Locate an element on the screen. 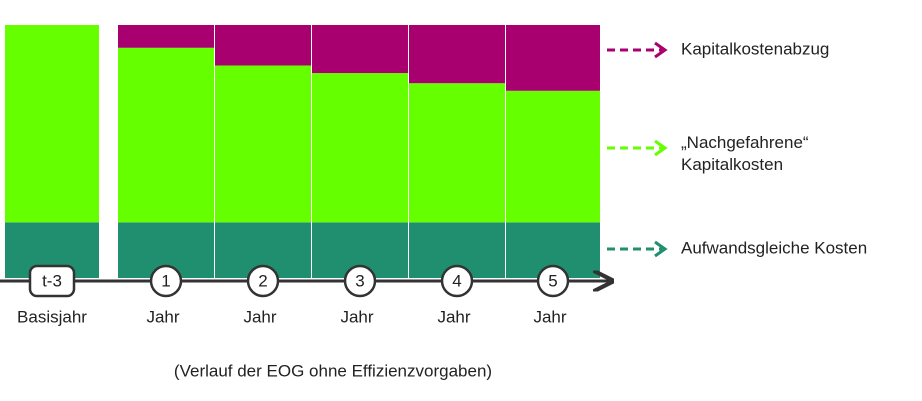 This screenshot has width=922, height=401. footnote: (Verlauf der EOG ohne Effizienzvorgaben) is located at coordinates (333, 370).